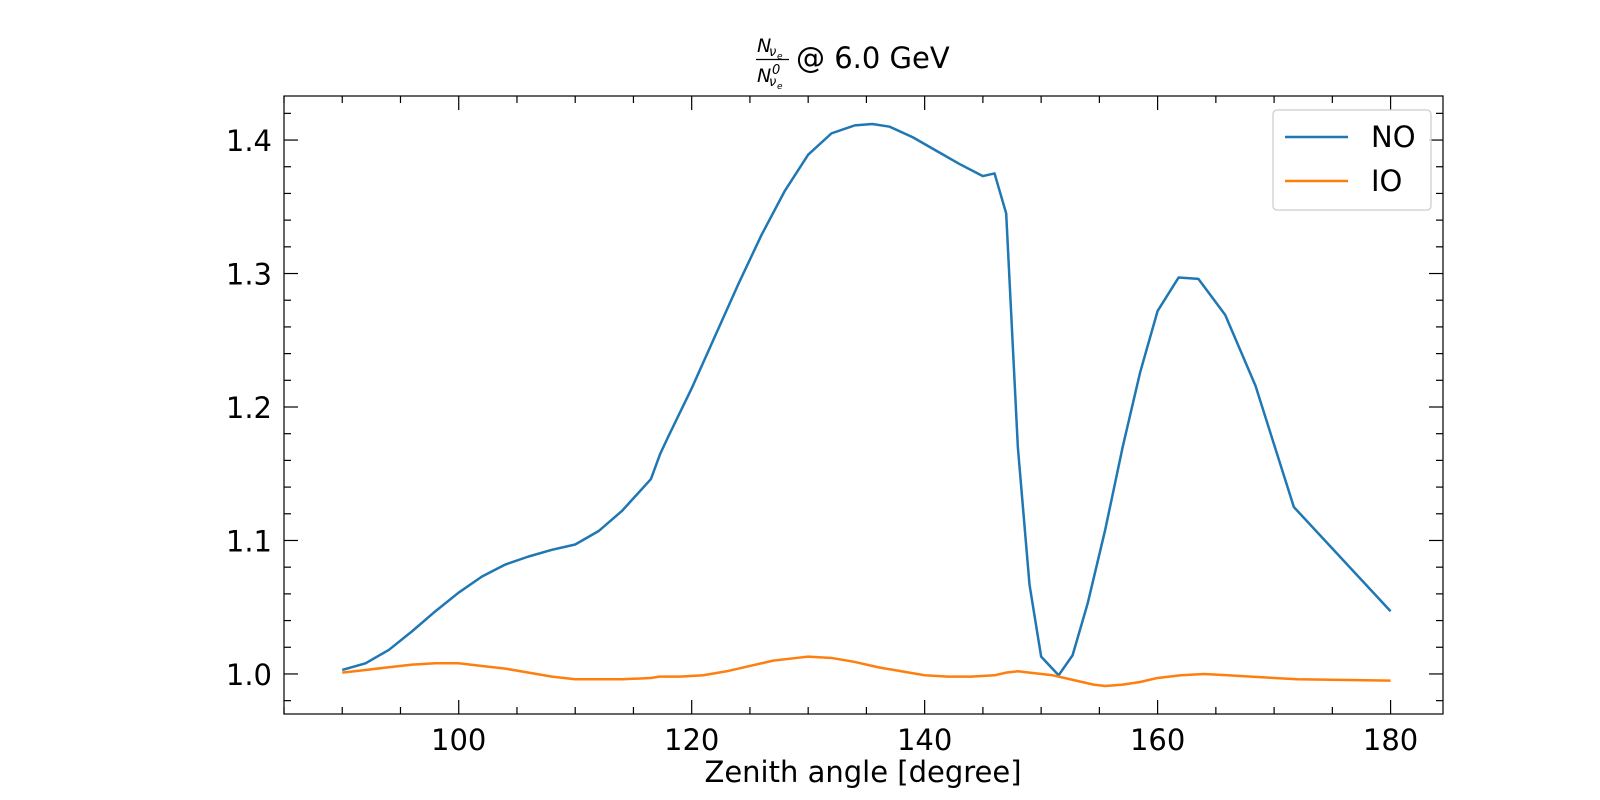 This screenshot has width=1600, height=800. Describe the element at coordinates (249, 541) in the screenshot. I see `y-tick-label: 1.1` at that location.